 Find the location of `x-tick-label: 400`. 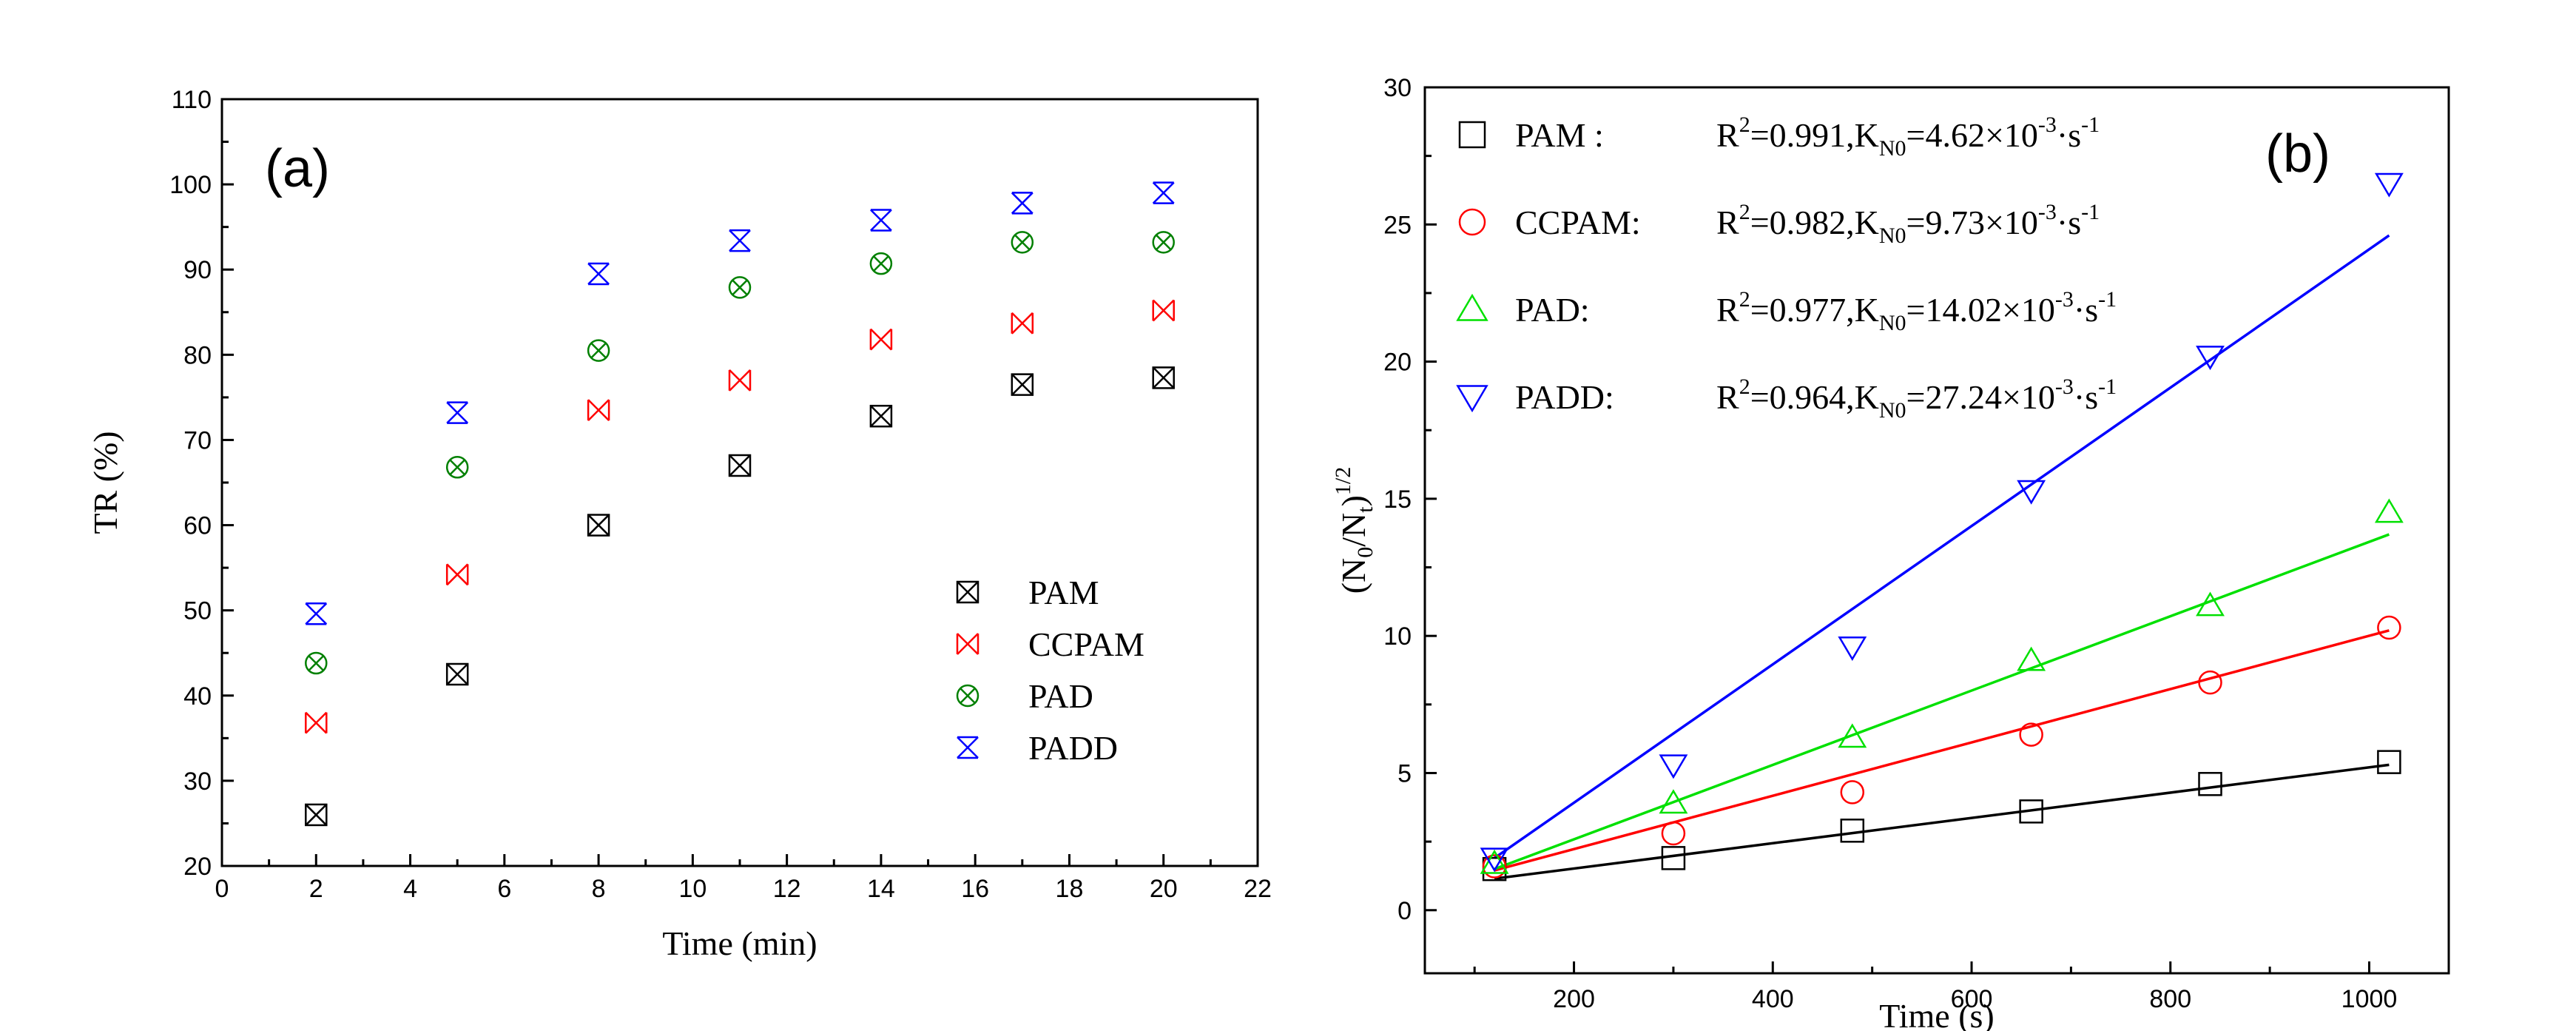

x-tick-label: 400 is located at coordinates (1773, 999).